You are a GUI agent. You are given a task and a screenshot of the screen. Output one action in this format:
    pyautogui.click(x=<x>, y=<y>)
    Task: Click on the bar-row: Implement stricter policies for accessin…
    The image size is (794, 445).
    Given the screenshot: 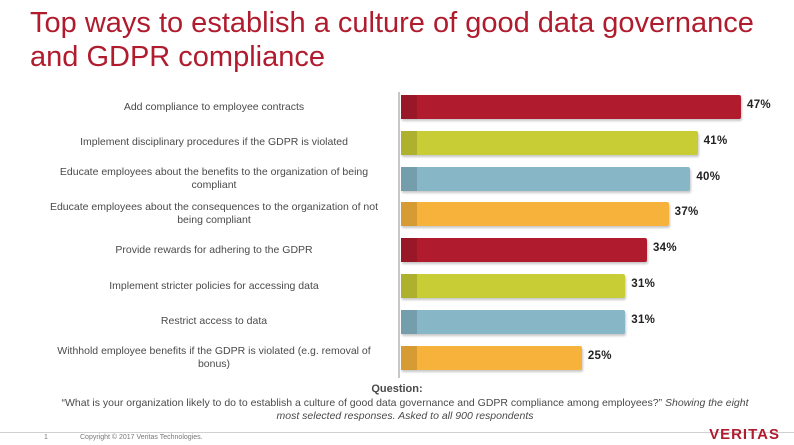 What is the action you would take?
    pyautogui.click(x=397, y=286)
    